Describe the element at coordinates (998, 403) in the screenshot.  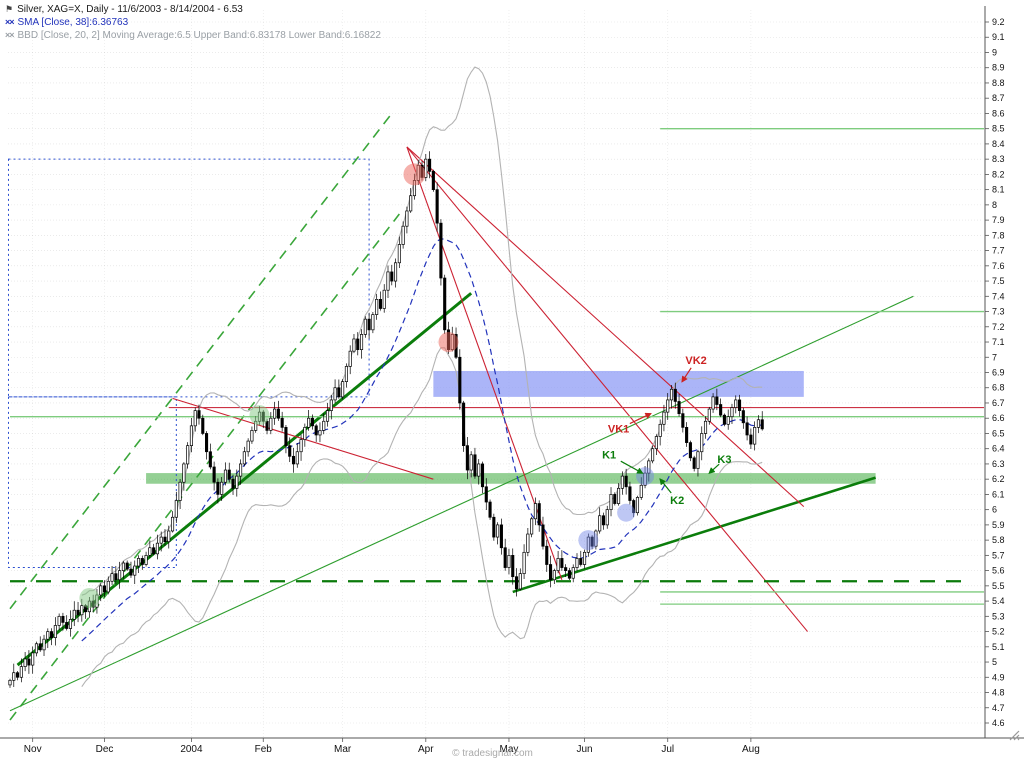
I see `y-axis-label: 6.7` at that location.